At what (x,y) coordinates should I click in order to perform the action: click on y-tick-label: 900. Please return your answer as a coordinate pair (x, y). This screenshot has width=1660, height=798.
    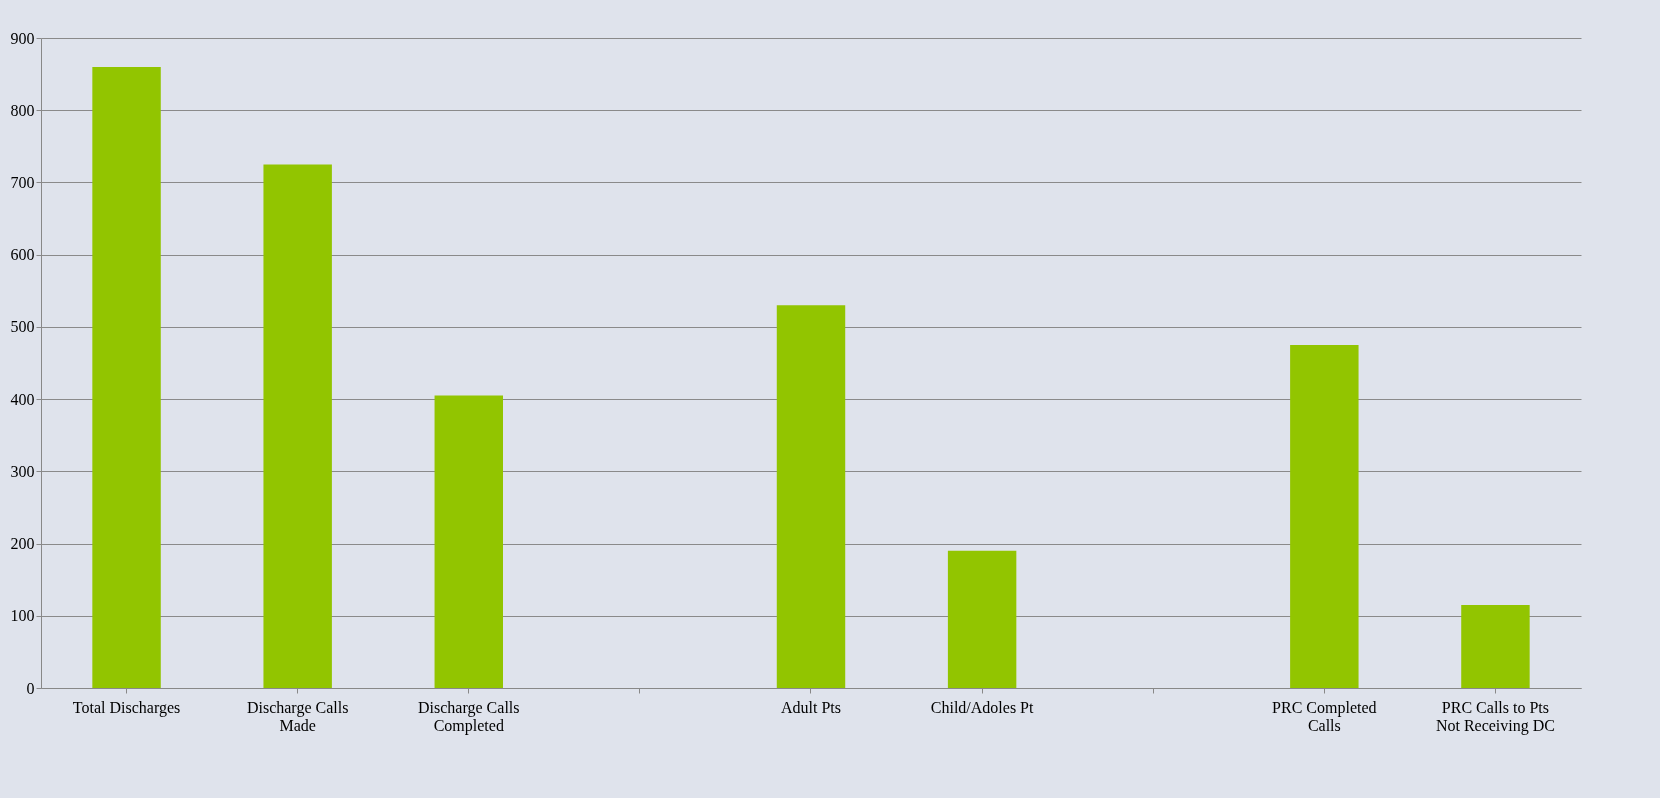
    Looking at the image, I should click on (22, 38).